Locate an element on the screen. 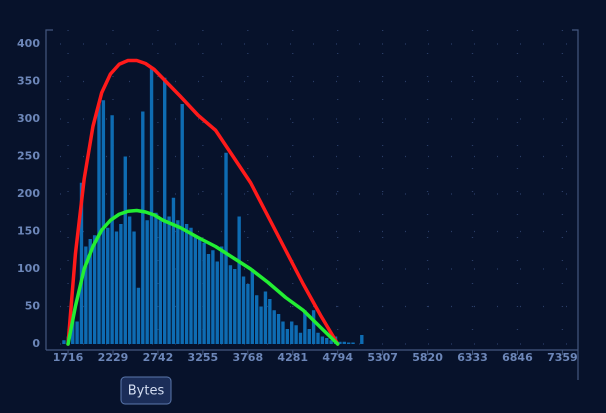  y-tick-label: 200 is located at coordinates (28, 193).